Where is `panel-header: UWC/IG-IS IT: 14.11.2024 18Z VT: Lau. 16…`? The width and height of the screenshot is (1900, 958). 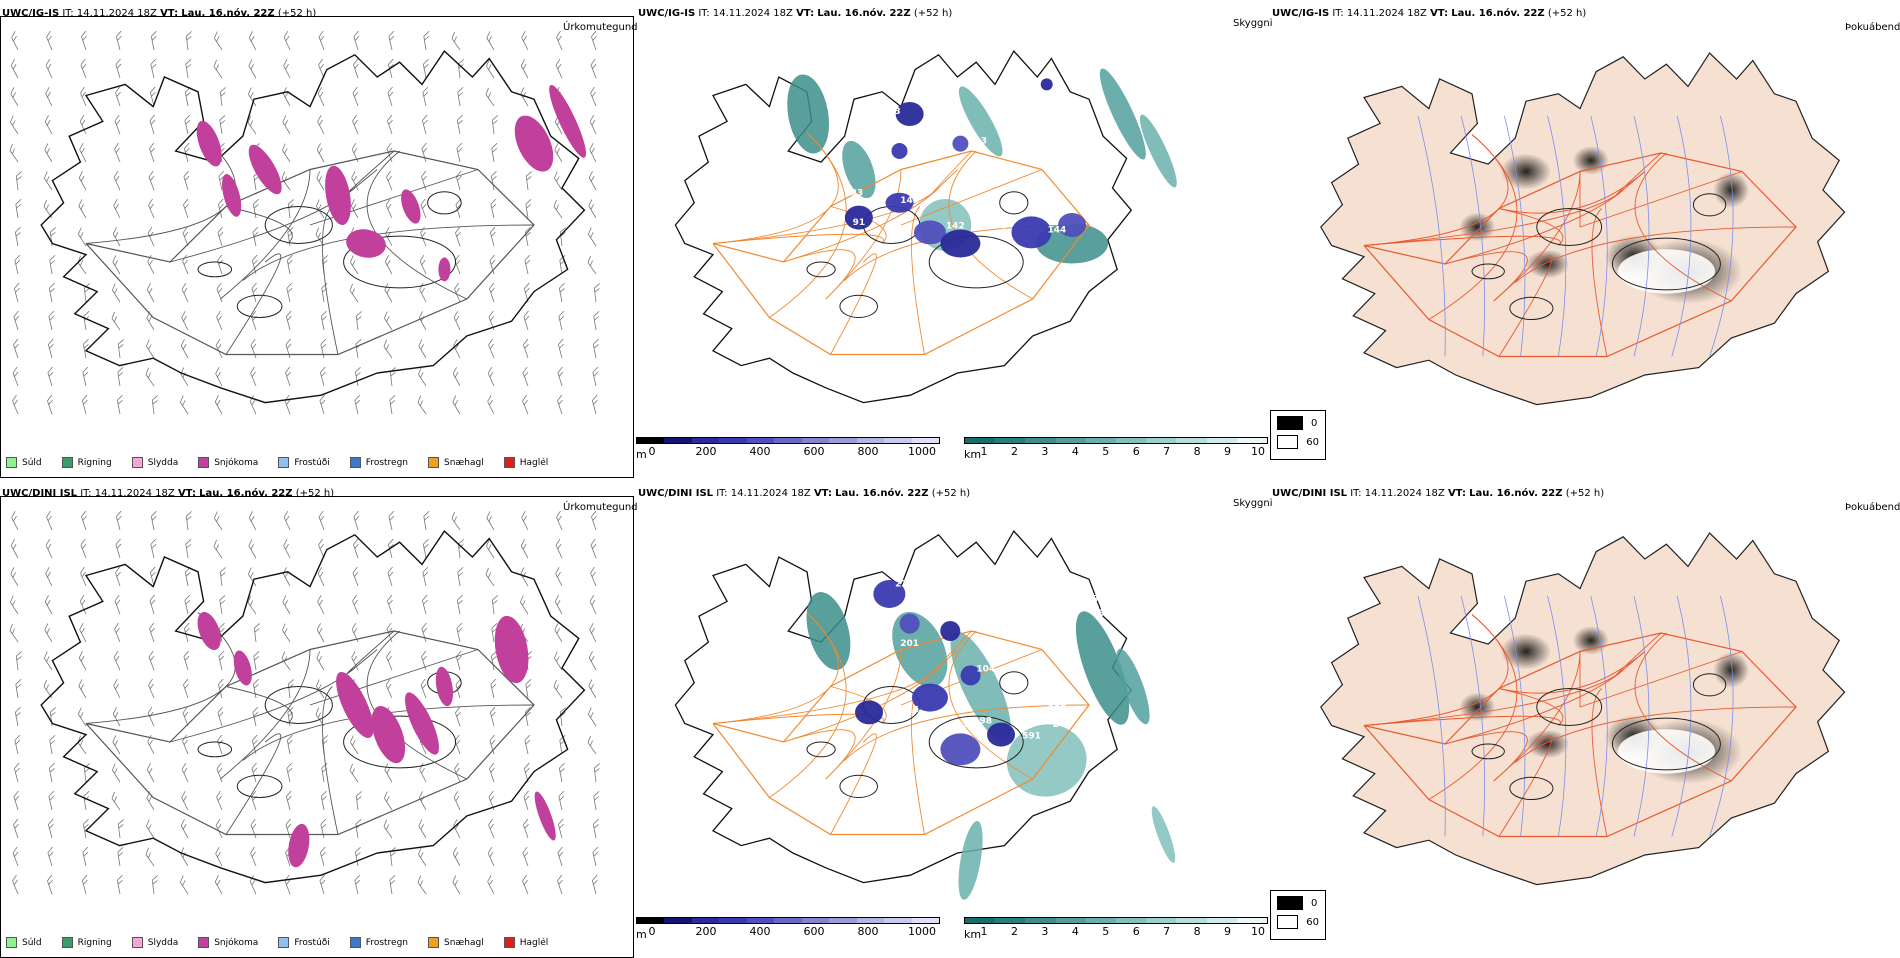 panel-header: UWC/IG-IS IT: 14.11.2024 18Z VT: Lau. 16… is located at coordinates (159, 13).